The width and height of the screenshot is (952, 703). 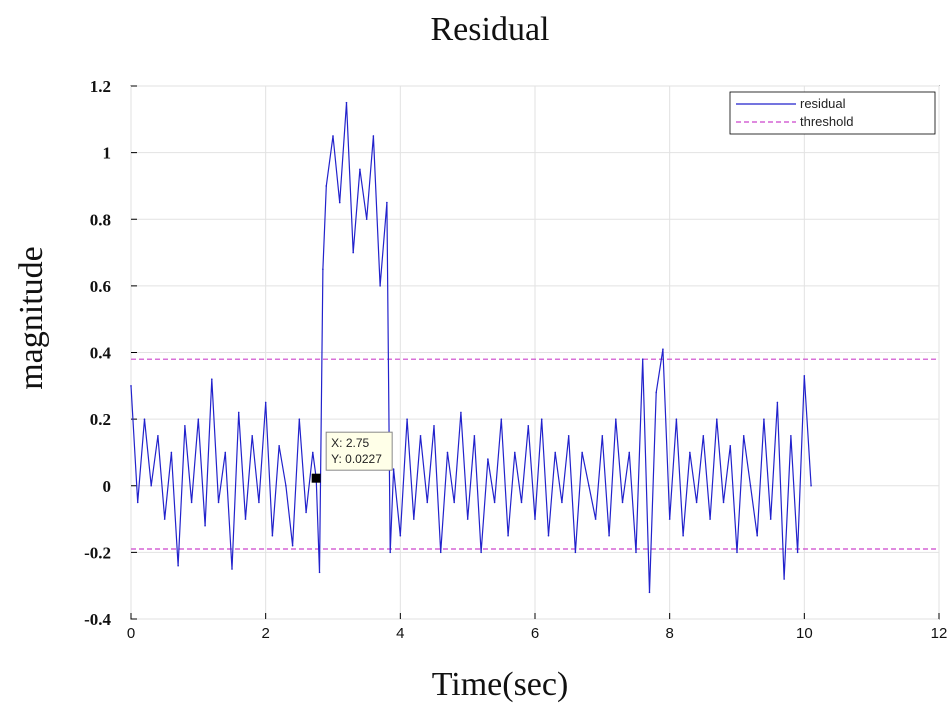 I want to click on data-tip: X: 2.75 Y: 0.0227, so click(x=352, y=457).